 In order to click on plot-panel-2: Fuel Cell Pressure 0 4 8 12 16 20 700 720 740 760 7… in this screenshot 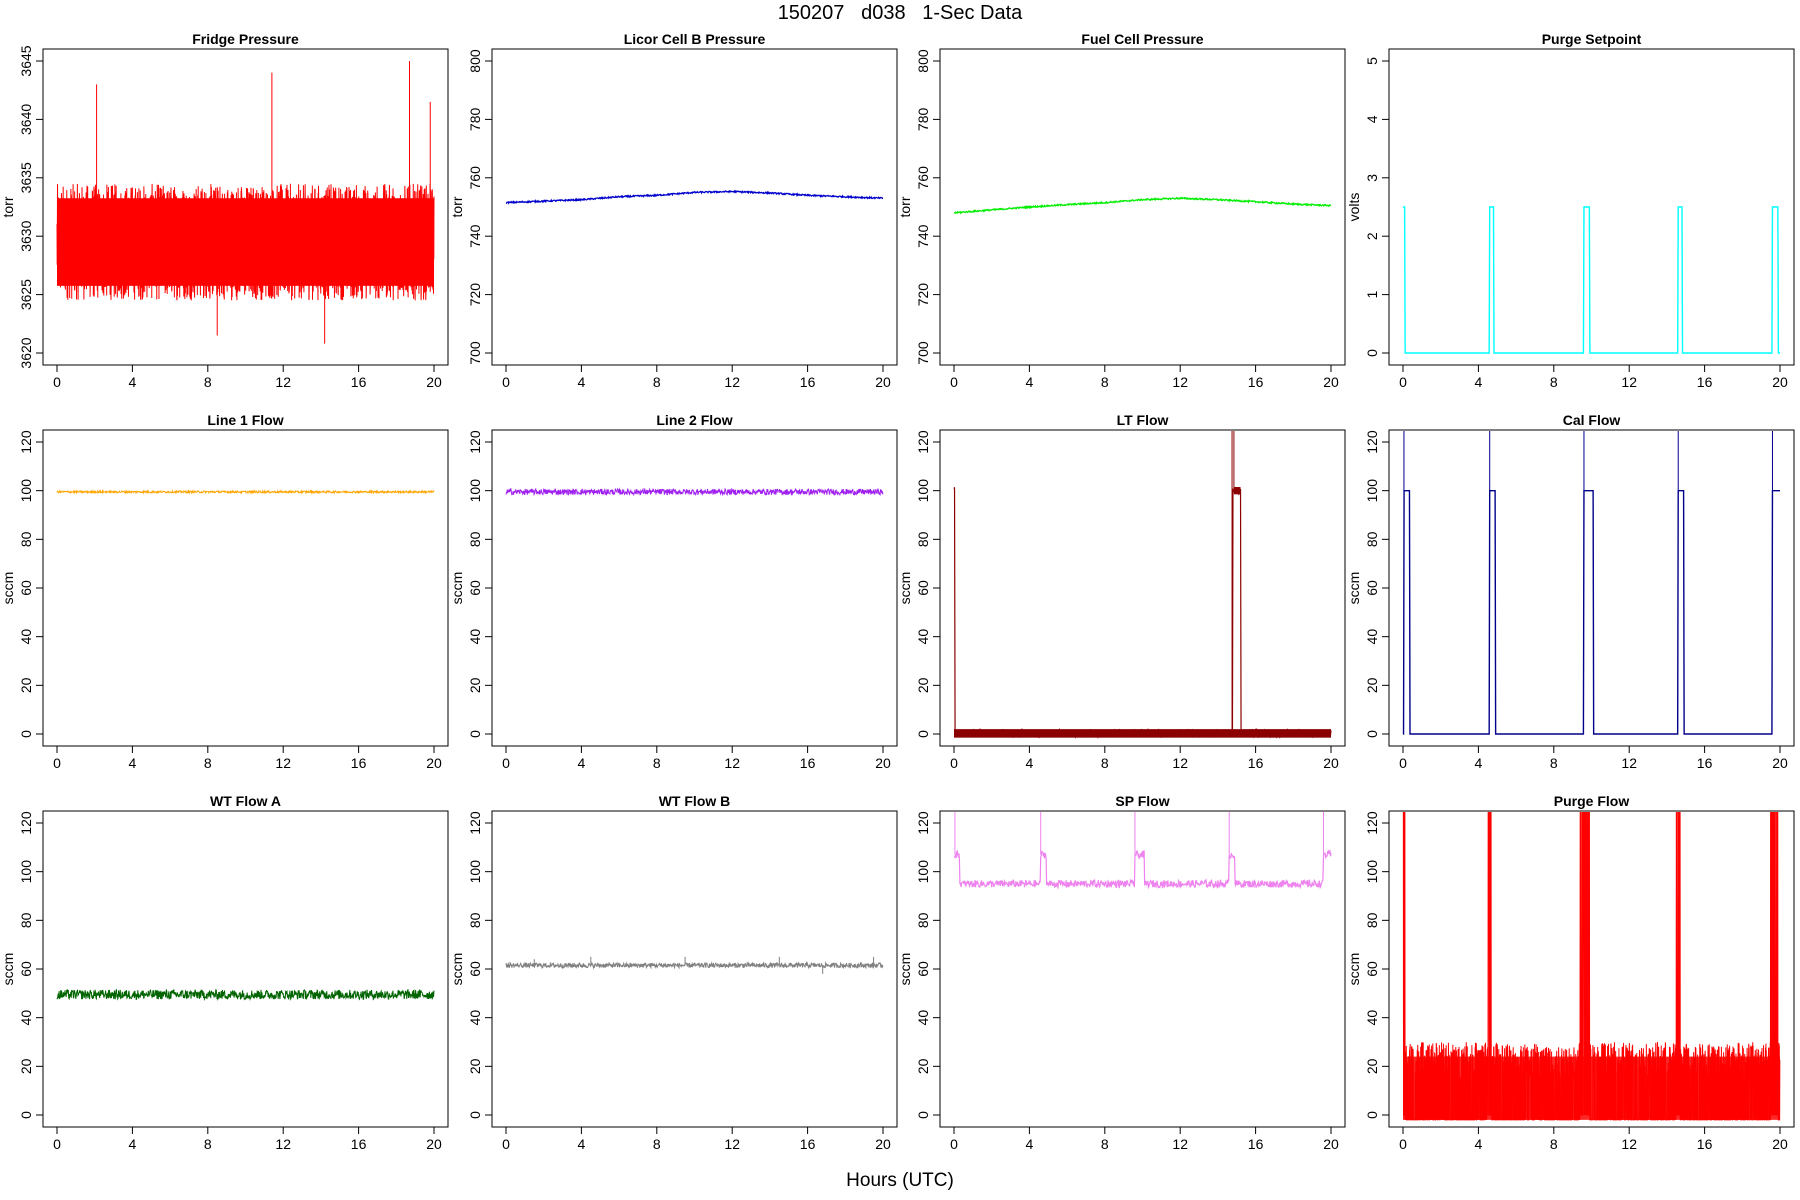, I will do `click(1121, 210)`.